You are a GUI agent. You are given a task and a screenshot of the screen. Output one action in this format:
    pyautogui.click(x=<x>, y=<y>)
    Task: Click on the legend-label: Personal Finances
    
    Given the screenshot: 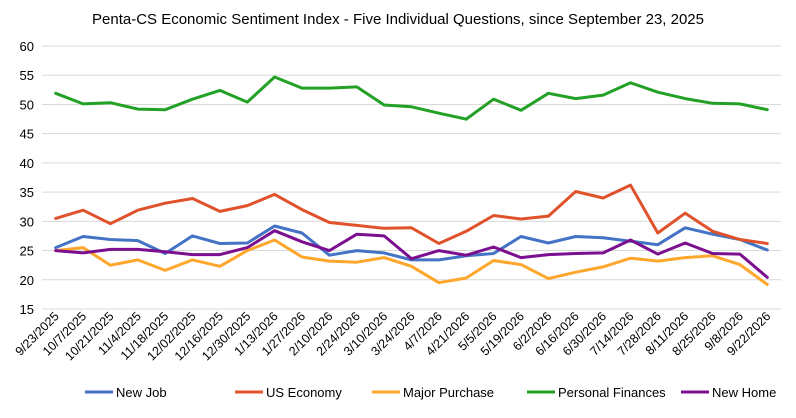 What is the action you would take?
    pyautogui.click(x=612, y=392)
    